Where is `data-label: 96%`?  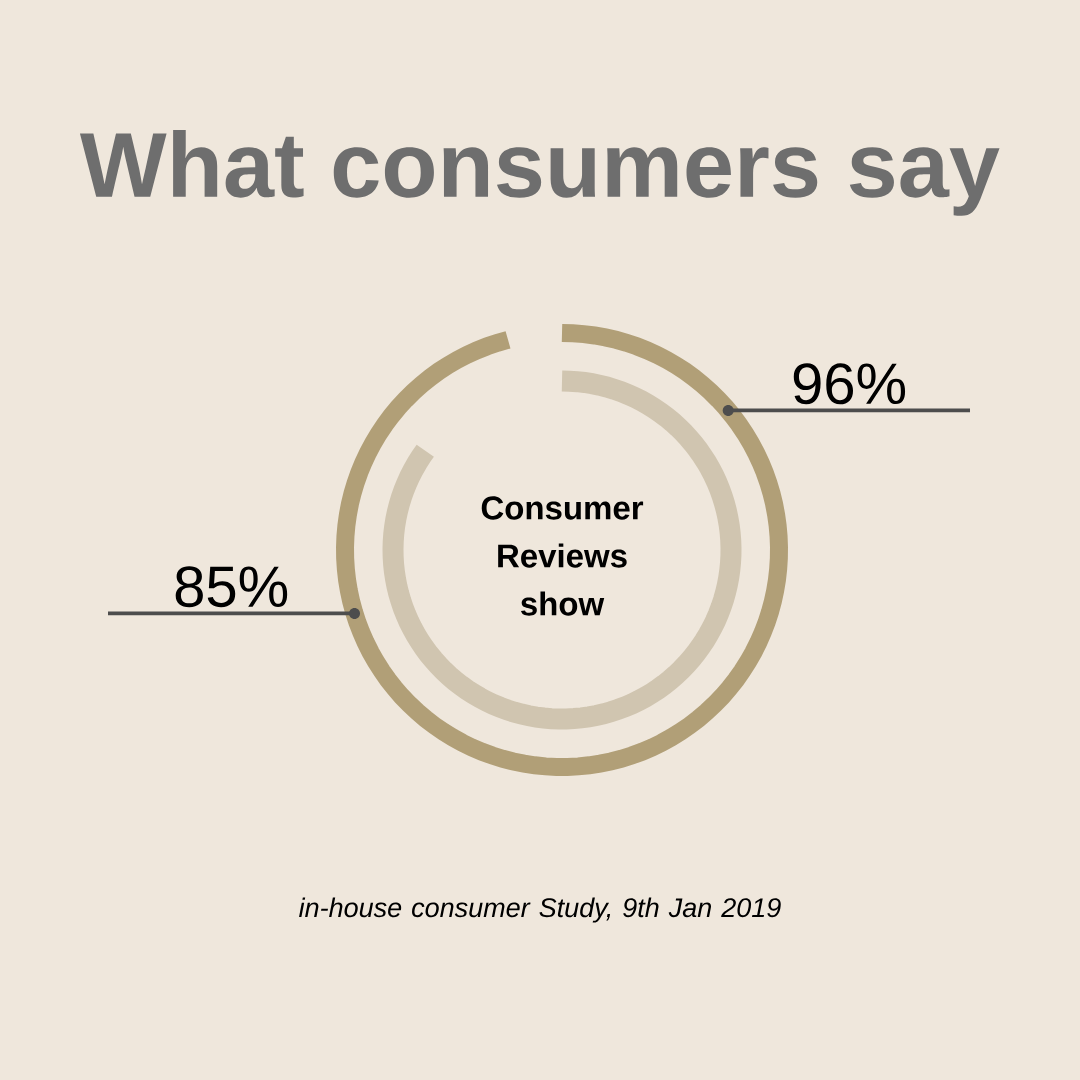
data-label: 96% is located at coordinates (849, 384).